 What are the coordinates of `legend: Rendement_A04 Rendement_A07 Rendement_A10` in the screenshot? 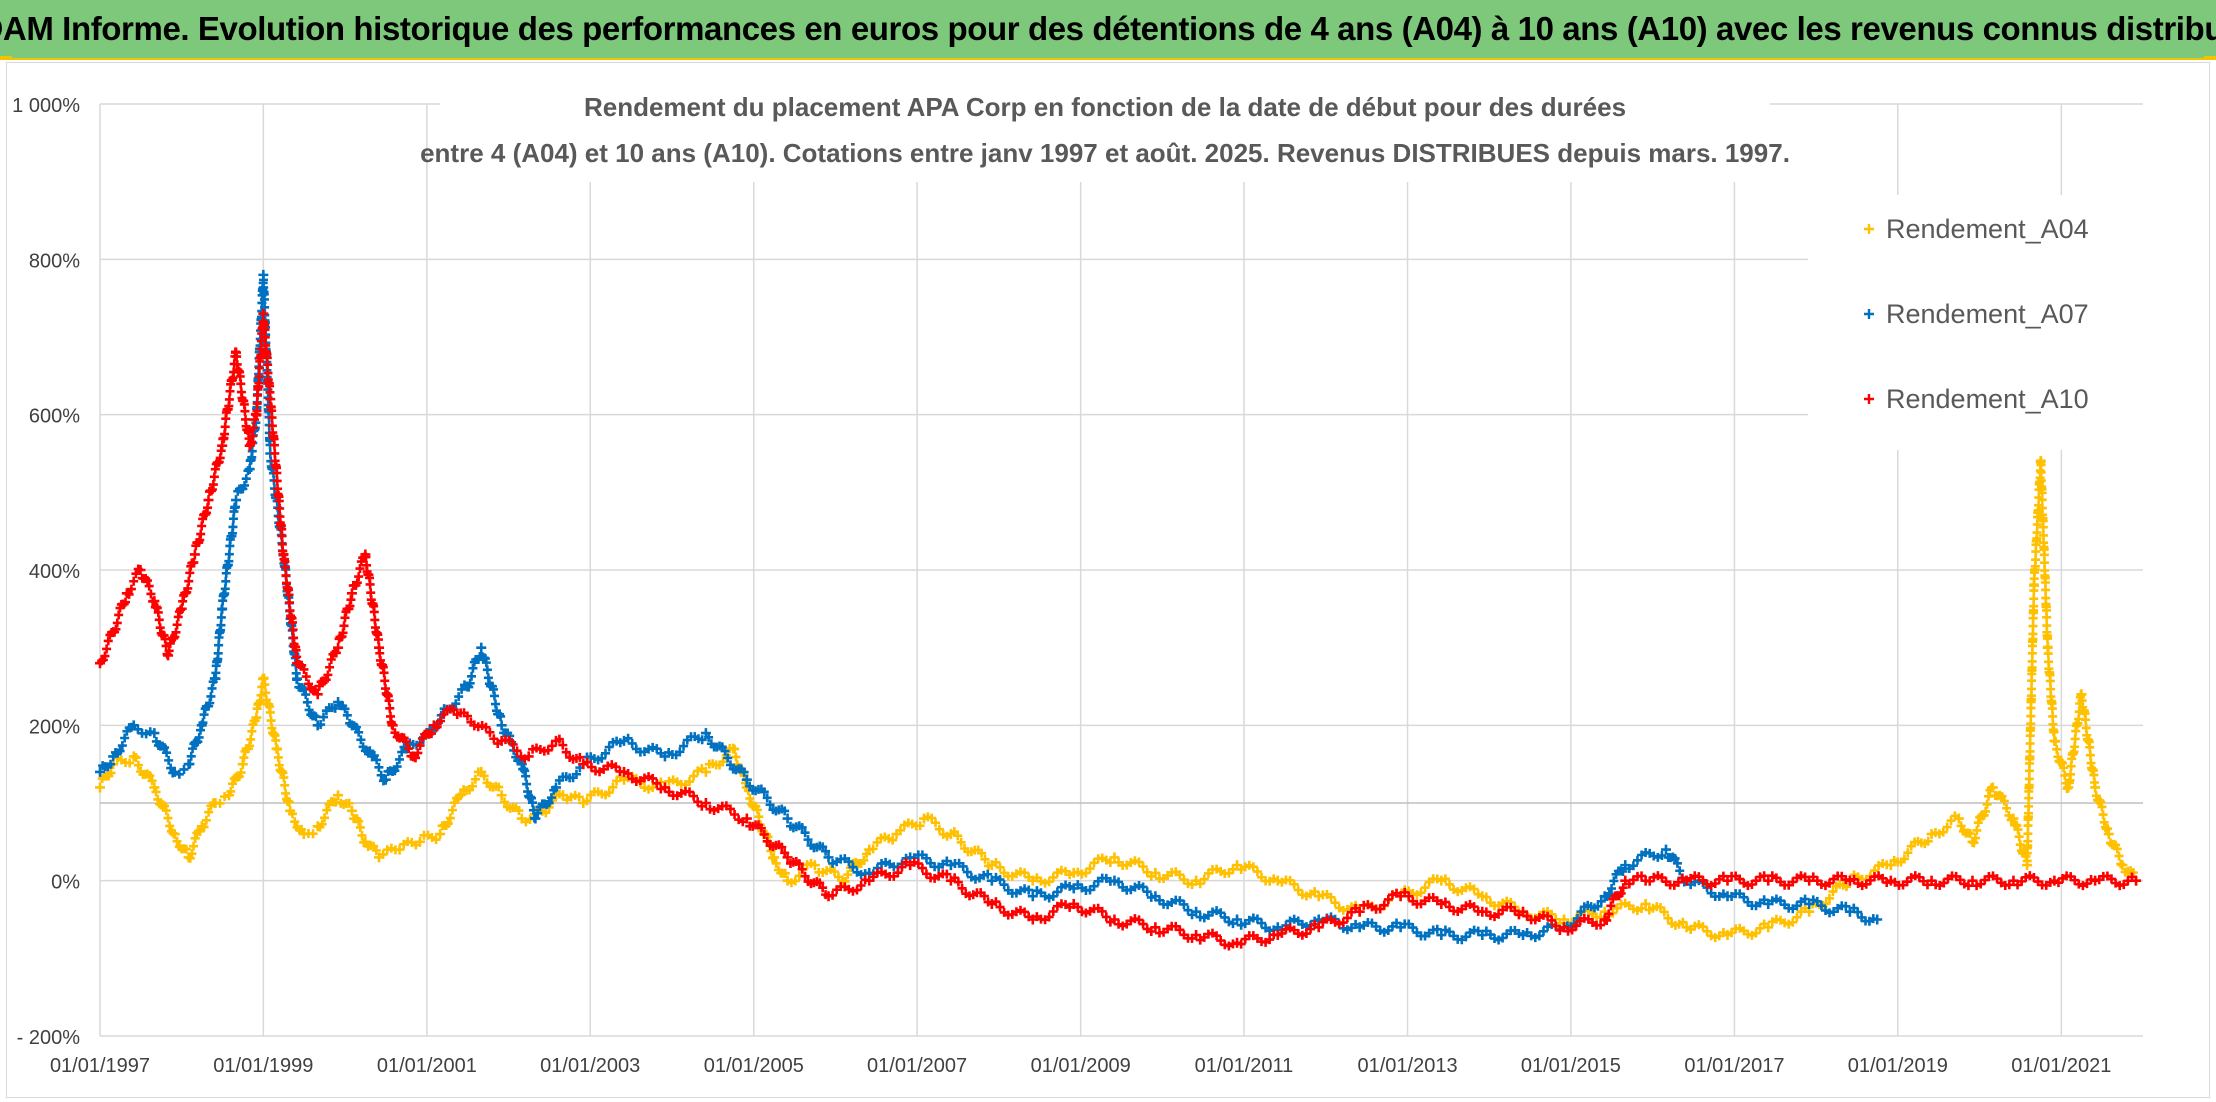 It's located at (1983, 322).